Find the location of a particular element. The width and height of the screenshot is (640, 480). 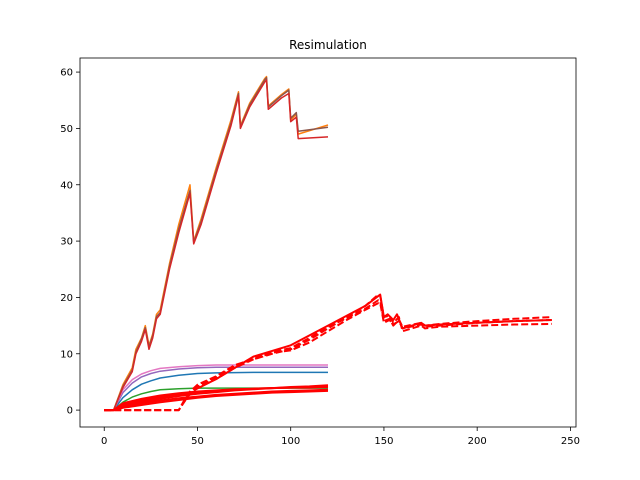

x-tick-label: 50 is located at coordinates (197, 441).